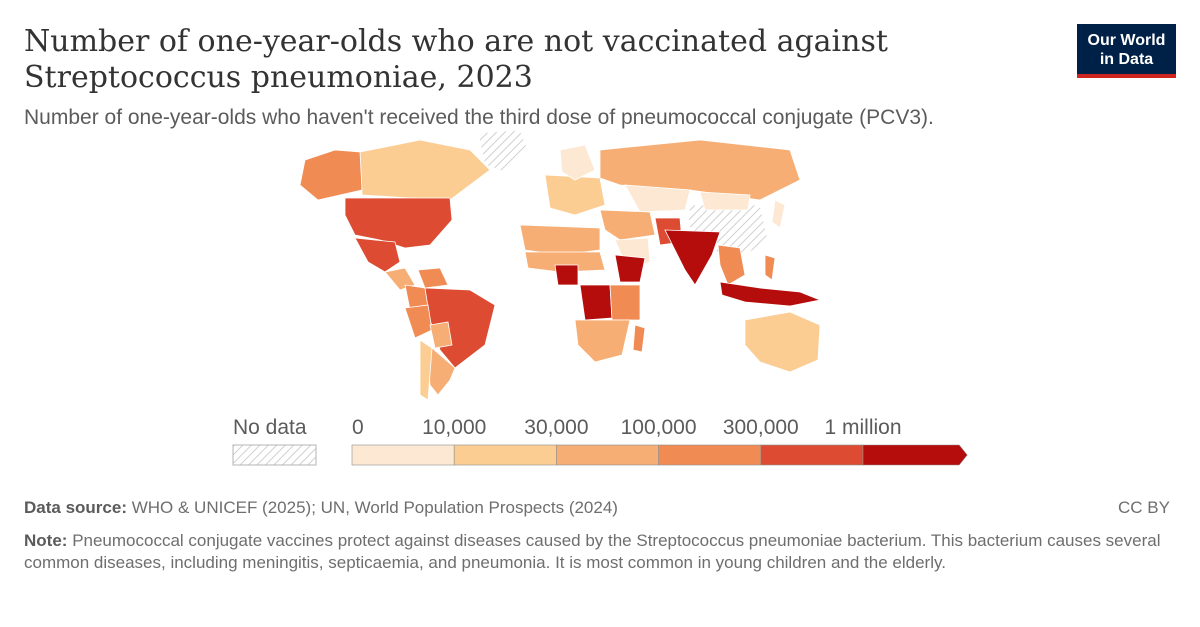 The image size is (1200, 627). Describe the element at coordinates (770, 294) in the screenshot. I see `region-indonesia` at that location.